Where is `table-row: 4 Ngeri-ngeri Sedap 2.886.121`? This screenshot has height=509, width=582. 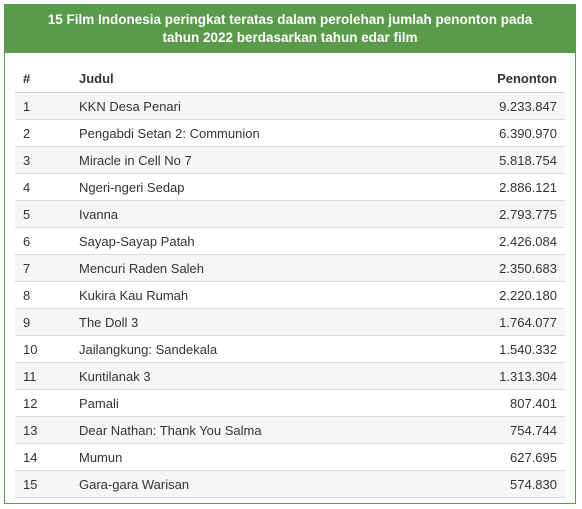
table-row: 4 Ngeri-ngeri Sedap 2.886.121 is located at coordinates (290, 187).